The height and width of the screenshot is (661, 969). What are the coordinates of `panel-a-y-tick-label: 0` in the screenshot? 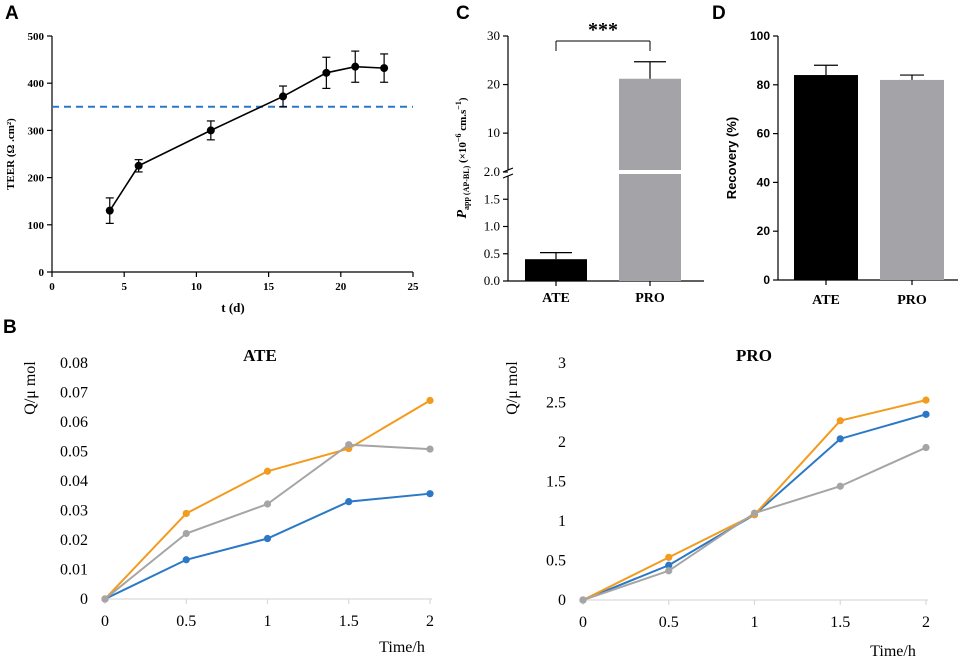 It's located at (42, 273).